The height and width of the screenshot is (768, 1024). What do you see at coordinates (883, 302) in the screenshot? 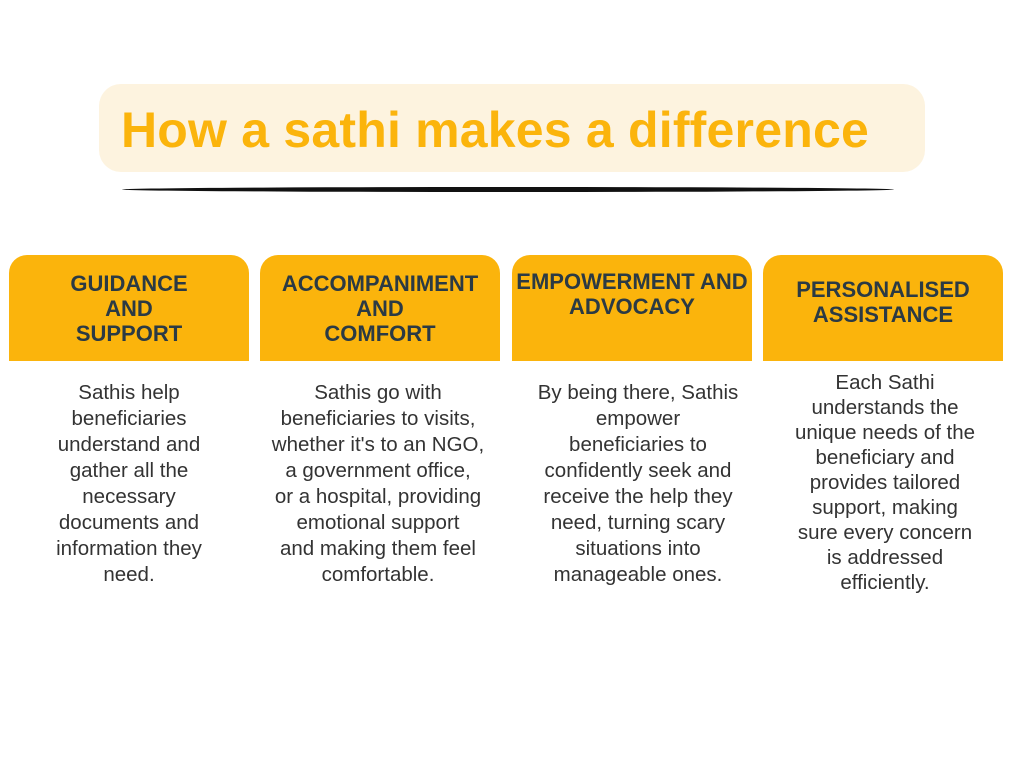
I see `card-heading-text: PERSONALISED ASSISTANCE` at bounding box center [883, 302].